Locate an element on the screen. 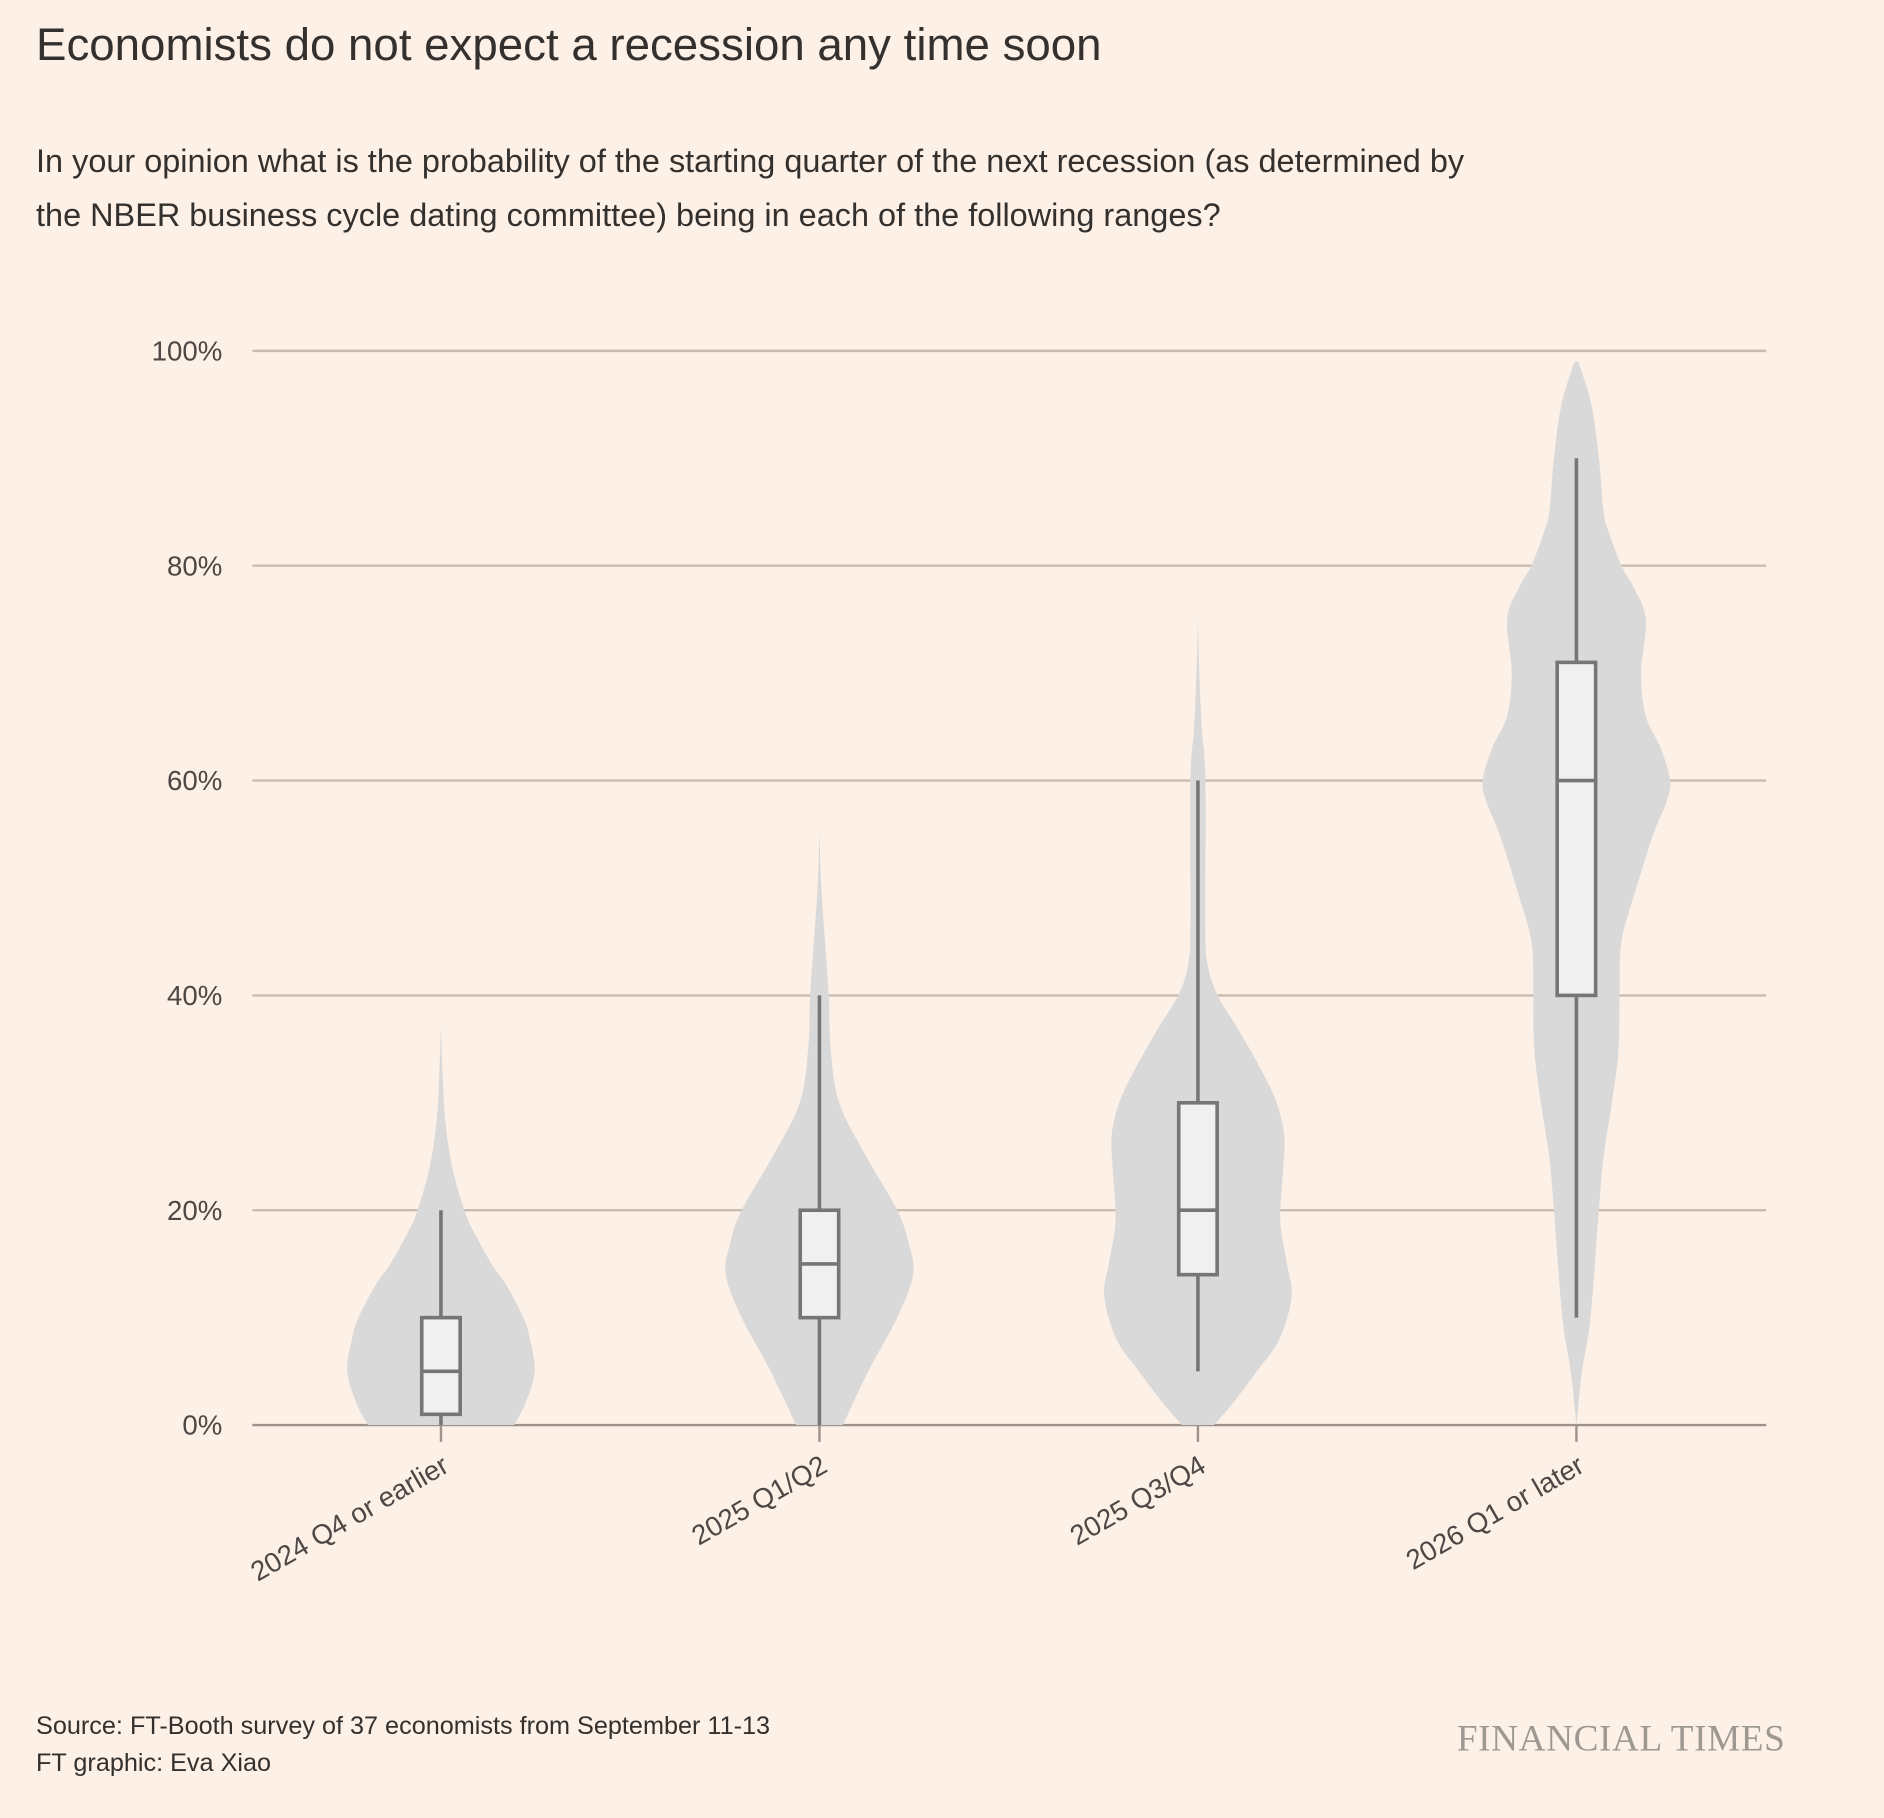  ft-logo: FINANCIAL TIMES is located at coordinates (1621, 1739).